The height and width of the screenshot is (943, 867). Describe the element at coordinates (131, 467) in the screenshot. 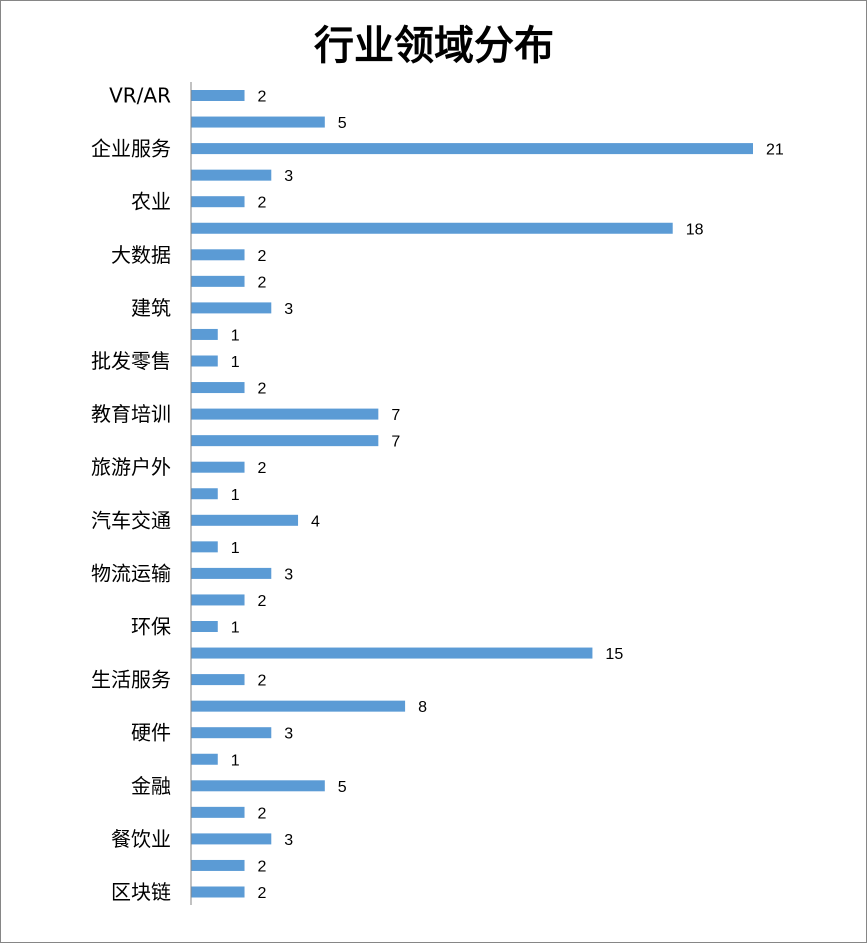

I see `category-label-14: 旅游户外` at that location.